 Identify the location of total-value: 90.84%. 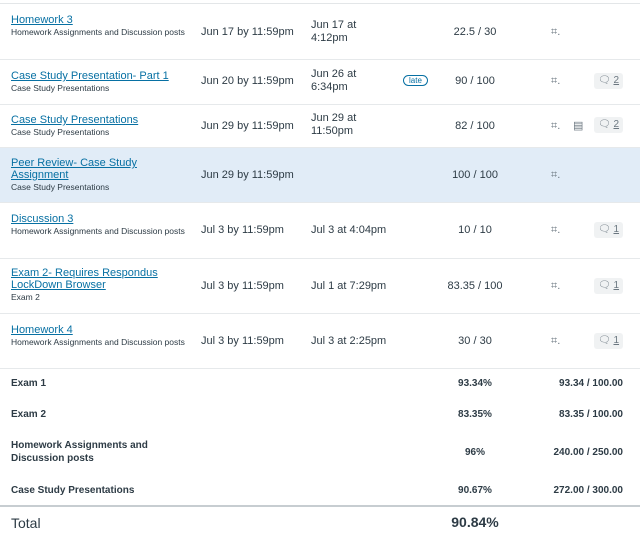
(475, 522).